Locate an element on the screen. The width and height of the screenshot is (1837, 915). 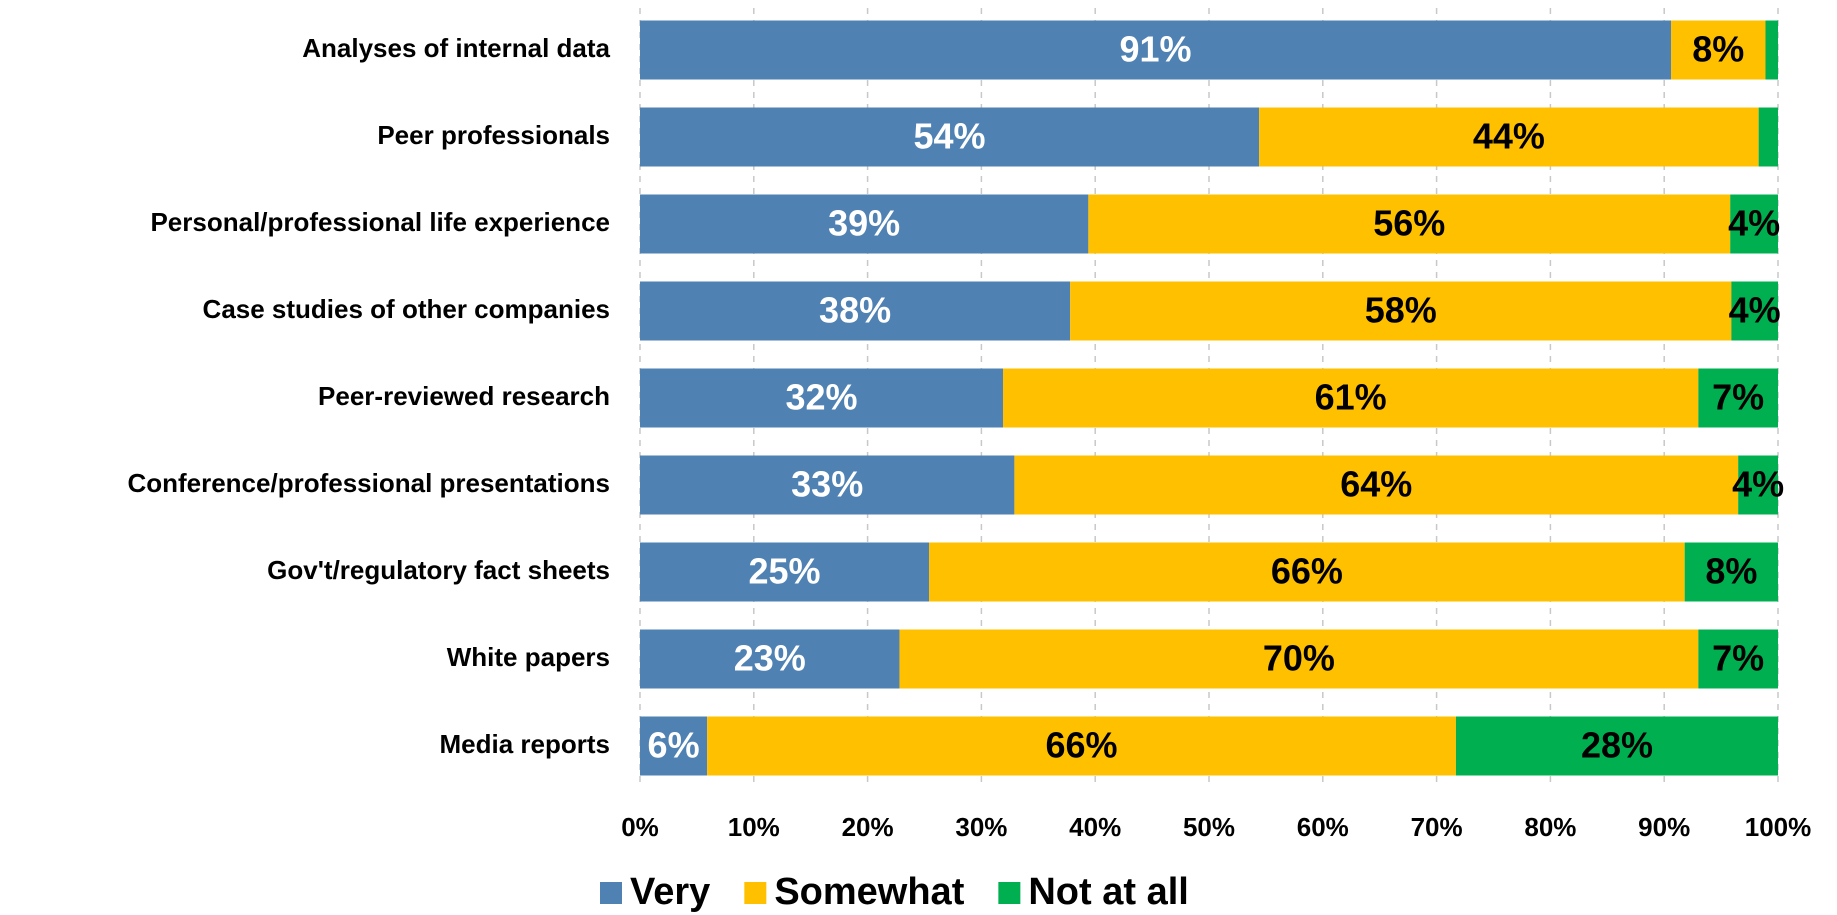
value-label: 64% is located at coordinates (1376, 484).